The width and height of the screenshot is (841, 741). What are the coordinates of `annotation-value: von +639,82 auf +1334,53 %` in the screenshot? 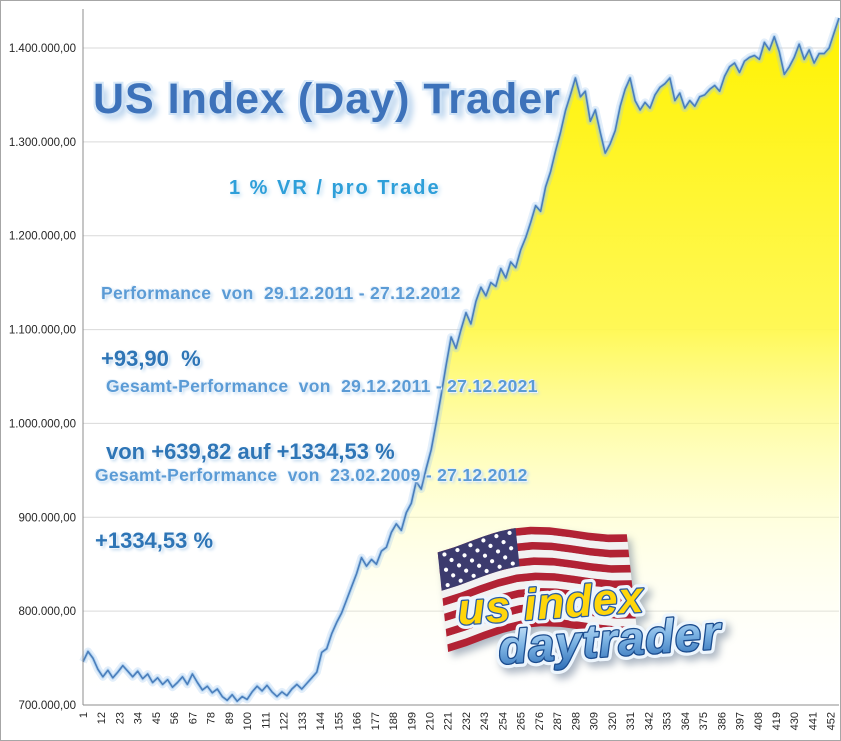 It's located at (250, 451).